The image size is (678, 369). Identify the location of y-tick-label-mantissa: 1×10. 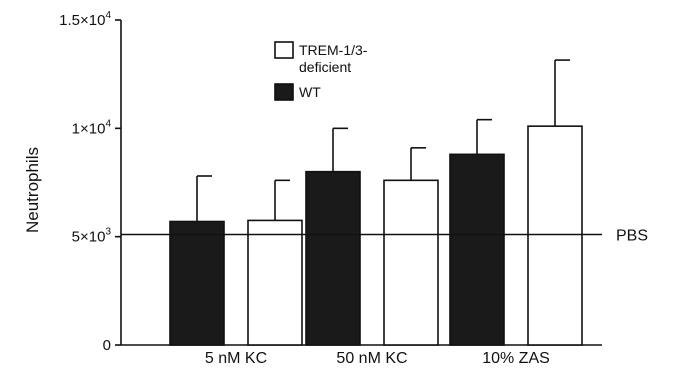
(89, 128).